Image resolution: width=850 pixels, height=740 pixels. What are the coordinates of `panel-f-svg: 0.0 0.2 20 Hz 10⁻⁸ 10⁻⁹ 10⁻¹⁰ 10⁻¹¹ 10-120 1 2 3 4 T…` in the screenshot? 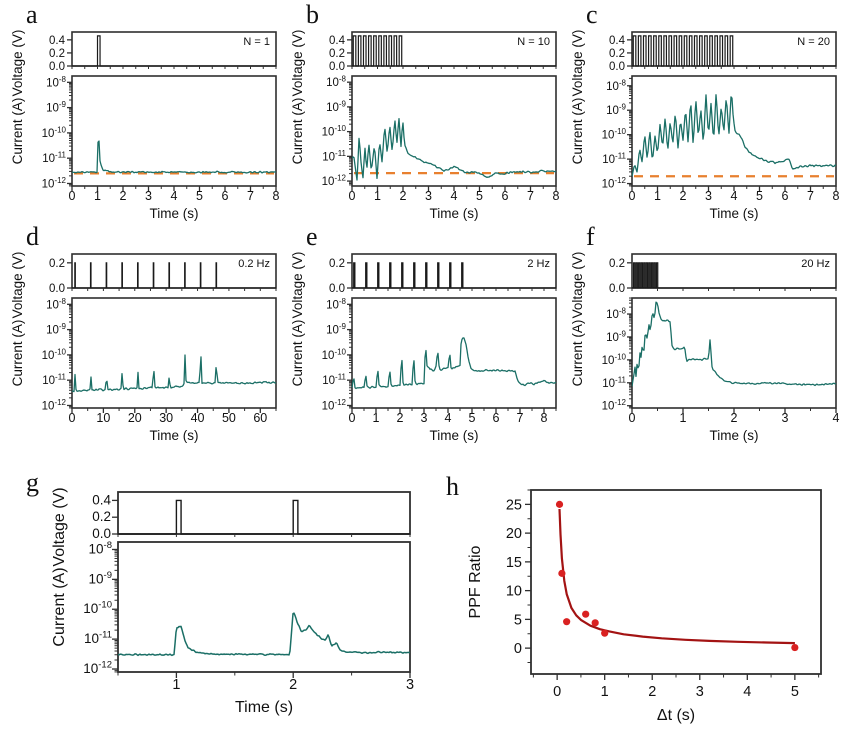 It's located at (705, 347).